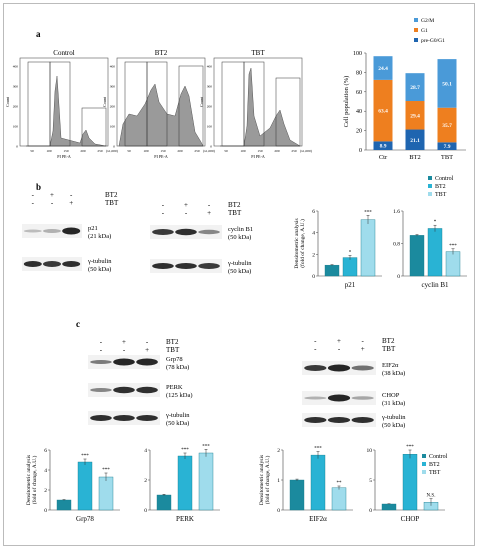 The width and height of the screenshot is (479, 550). Describe the element at coordinates (174, 359) in the screenshot. I see `band-name: Grp78` at that location.